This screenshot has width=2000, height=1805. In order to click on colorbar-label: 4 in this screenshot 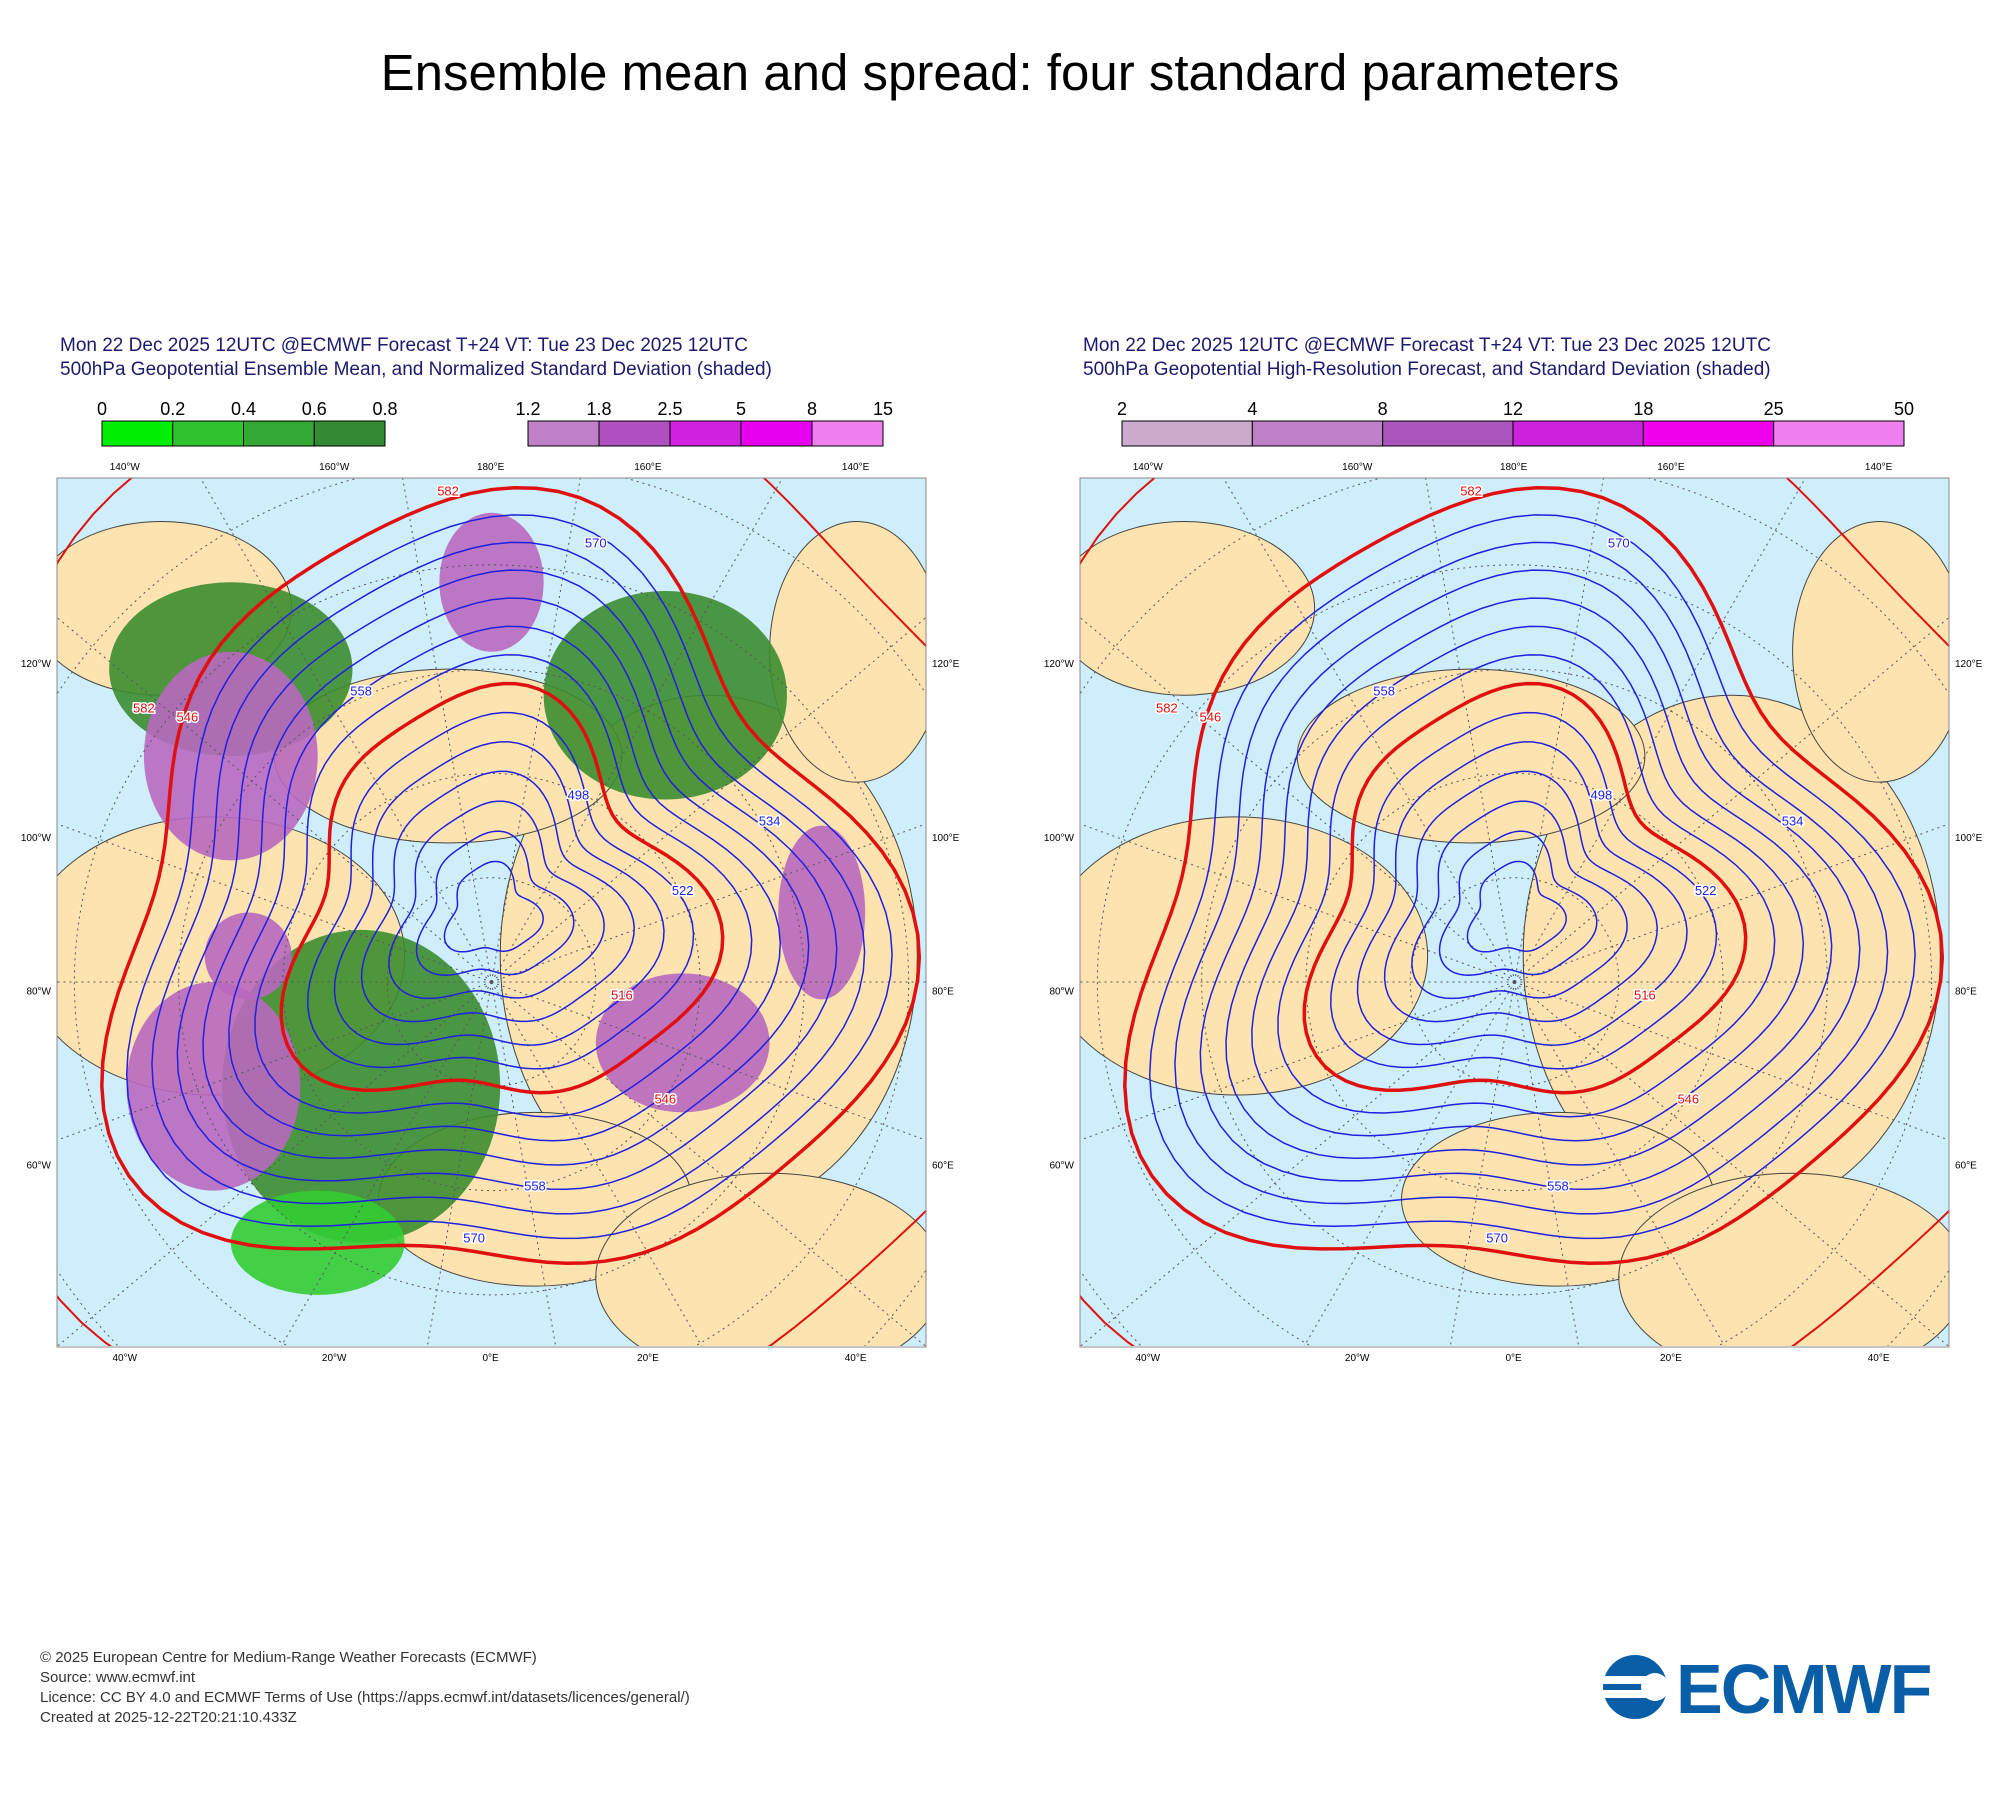, I will do `click(1252, 409)`.